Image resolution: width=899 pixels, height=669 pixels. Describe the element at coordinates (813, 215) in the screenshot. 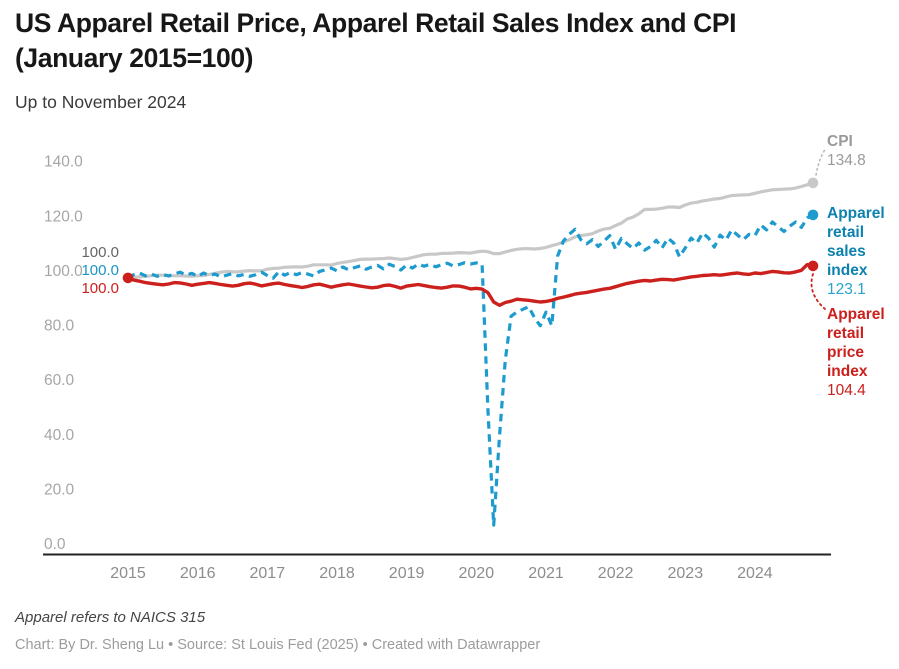

I see `sales-end-dot` at that location.